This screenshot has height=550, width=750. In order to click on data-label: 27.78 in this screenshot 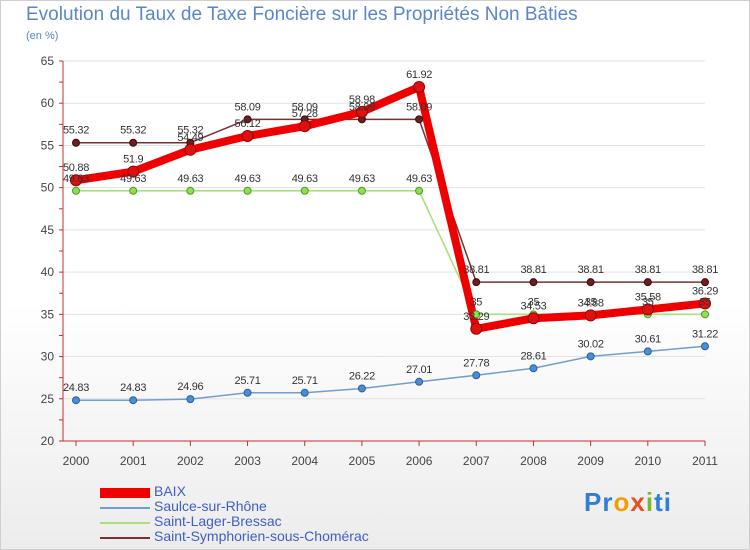, I will do `click(476, 363)`.